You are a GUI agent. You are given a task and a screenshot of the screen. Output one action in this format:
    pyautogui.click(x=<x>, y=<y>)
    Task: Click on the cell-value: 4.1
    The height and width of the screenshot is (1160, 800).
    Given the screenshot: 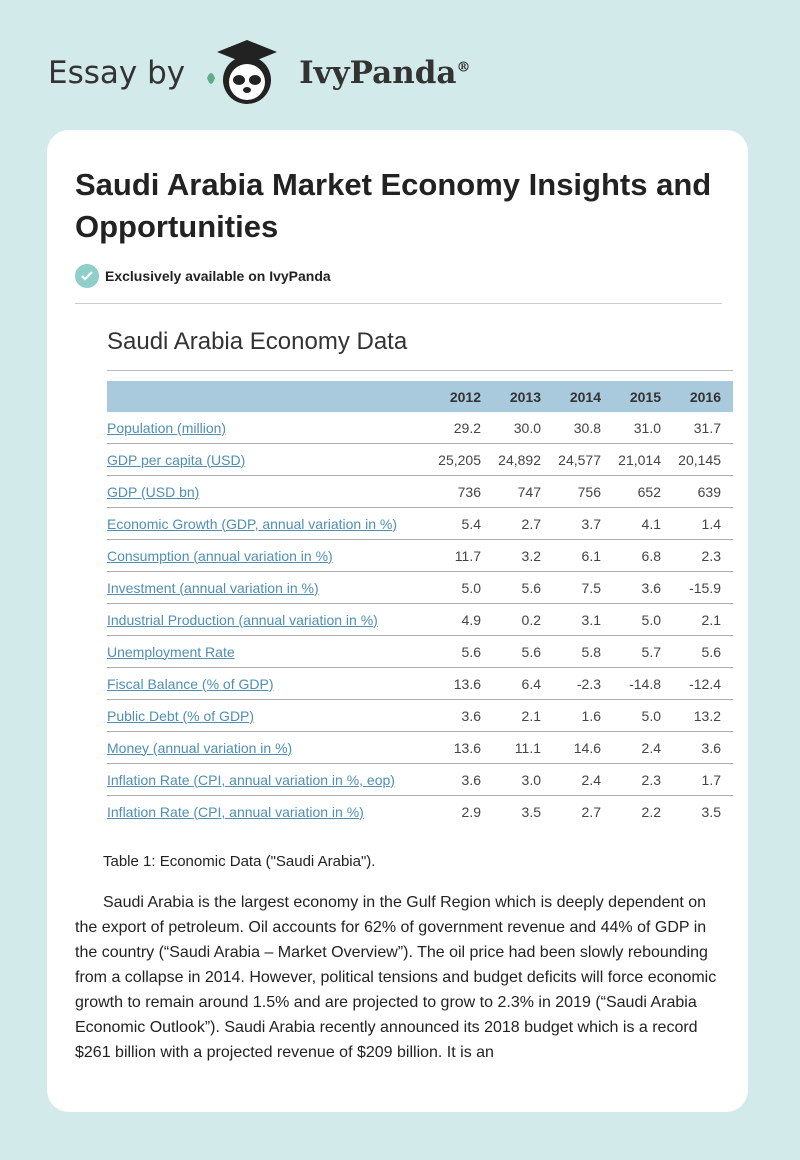 What is the action you would take?
    pyautogui.click(x=643, y=523)
    